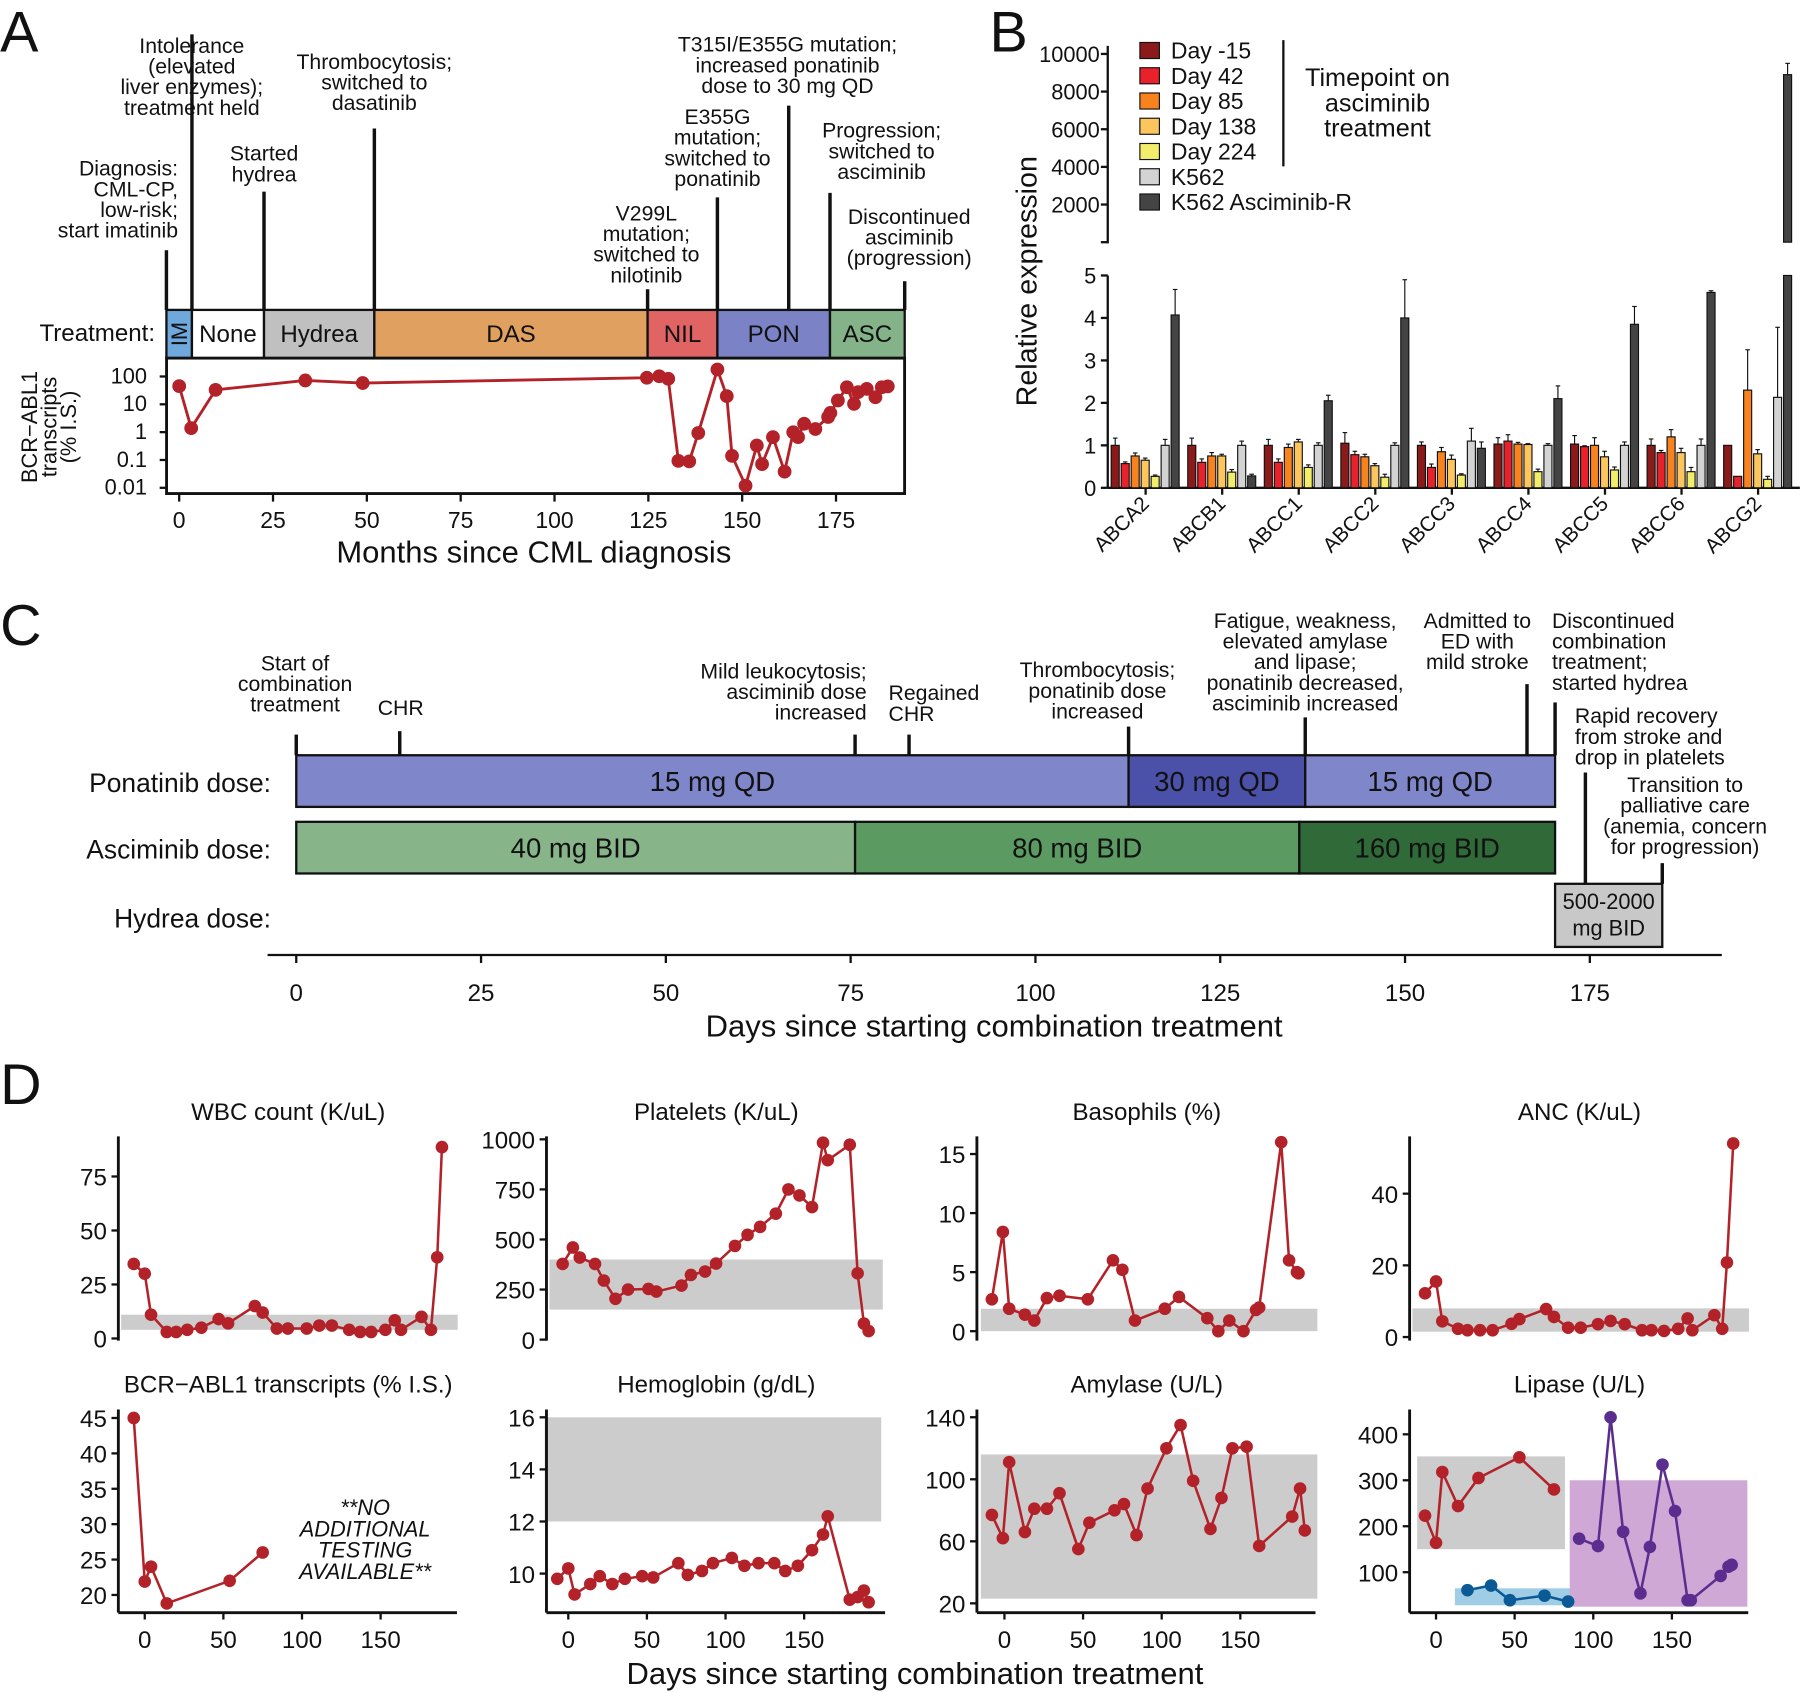 The width and height of the screenshot is (1800, 1693). What do you see at coordinates (1075, 92) in the screenshot?
I see `y-tick-label: 8000` at bounding box center [1075, 92].